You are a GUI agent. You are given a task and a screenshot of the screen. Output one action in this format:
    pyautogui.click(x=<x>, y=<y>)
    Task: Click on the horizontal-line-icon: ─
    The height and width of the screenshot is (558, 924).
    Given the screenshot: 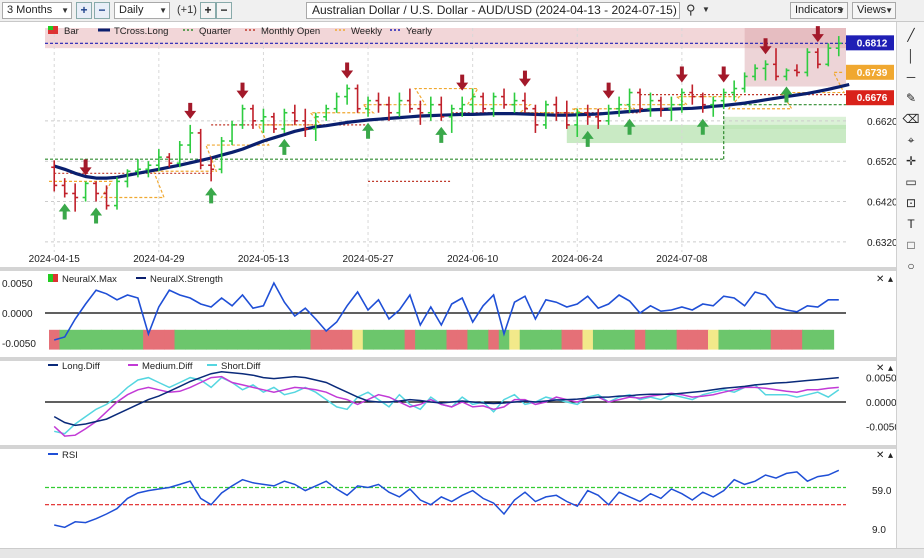 What is the action you would take?
    pyautogui.click(x=911, y=77)
    